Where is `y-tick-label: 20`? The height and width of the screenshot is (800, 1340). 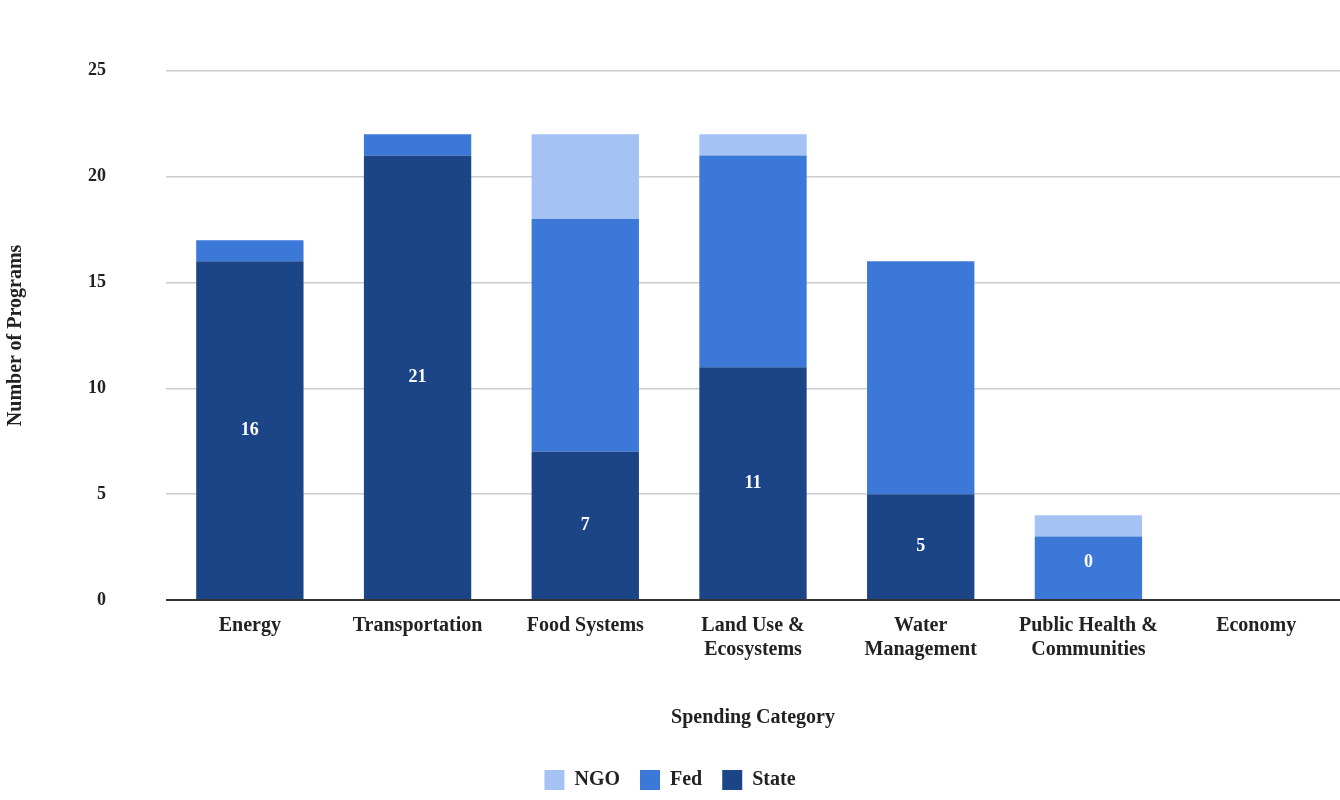
y-tick-label: 20 is located at coordinates (97, 175).